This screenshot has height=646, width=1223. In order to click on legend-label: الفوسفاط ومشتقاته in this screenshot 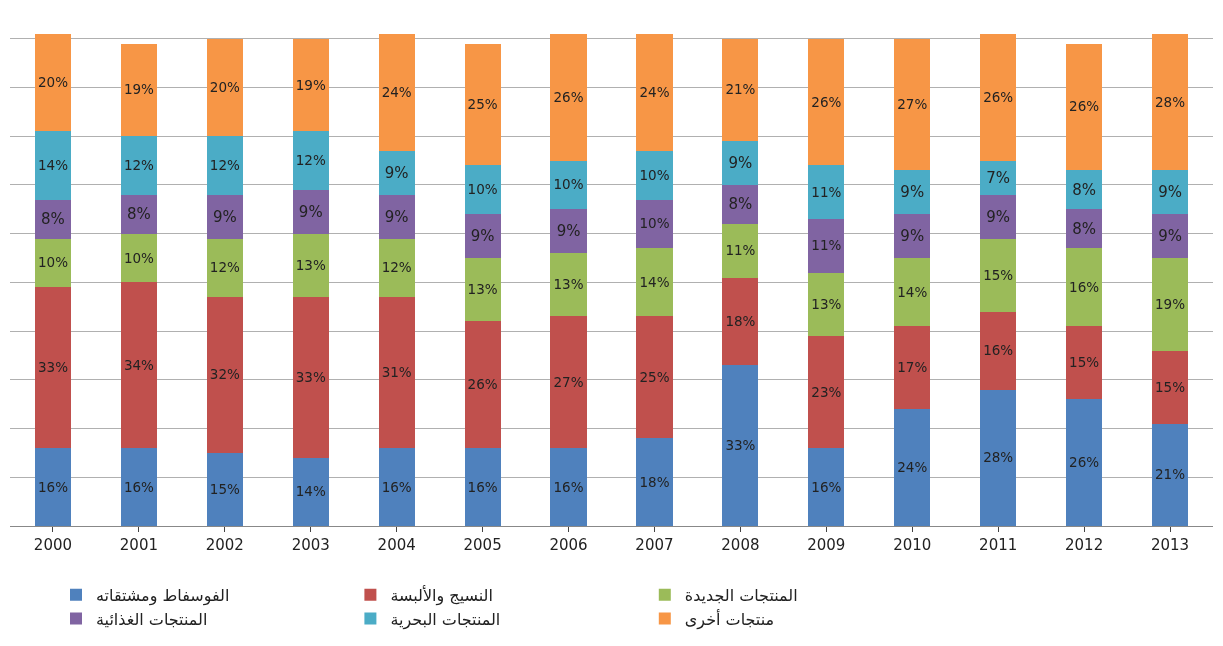, I will do `click(163, 595)`.